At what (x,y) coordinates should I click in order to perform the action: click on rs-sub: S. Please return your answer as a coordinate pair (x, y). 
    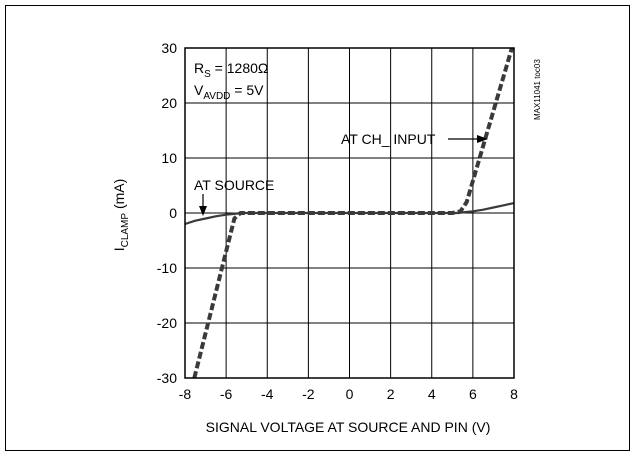
    Looking at the image, I should click on (207, 74).